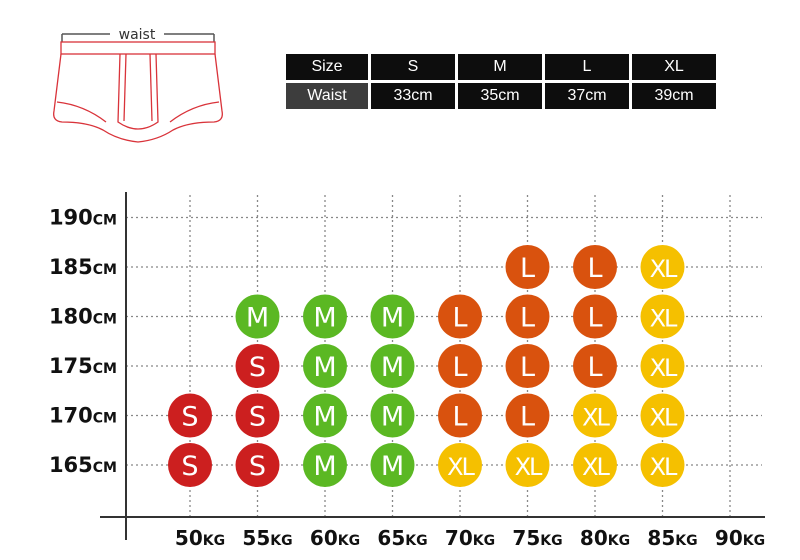 The image size is (800, 560). I want to click on size-header-cell: M, so click(500, 67).